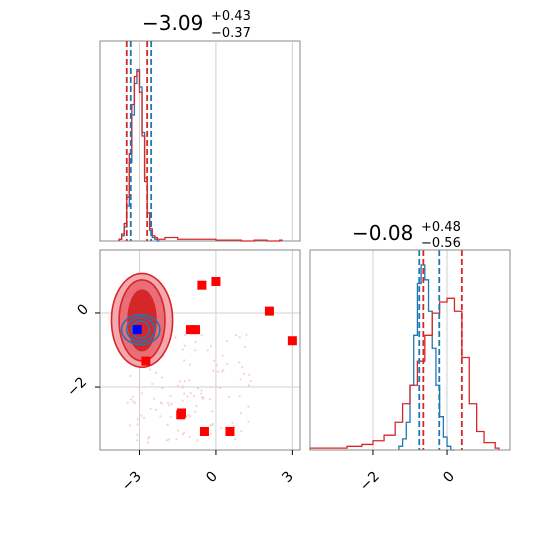 This screenshot has width=550, height=550. I want to click on markers, so click(214, 356).